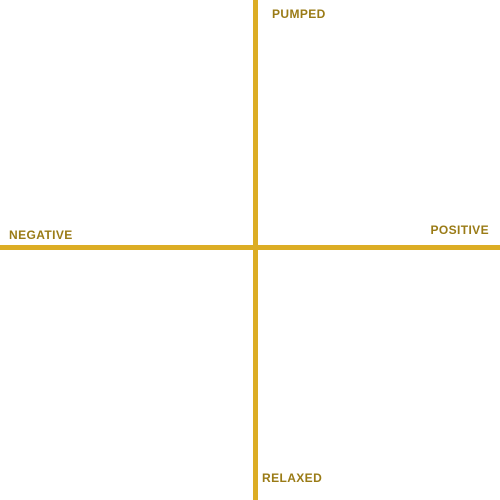 This screenshot has height=500, width=500. Describe the element at coordinates (41, 235) in the screenshot. I see `axis-label-left: NEGATIVE` at that location.